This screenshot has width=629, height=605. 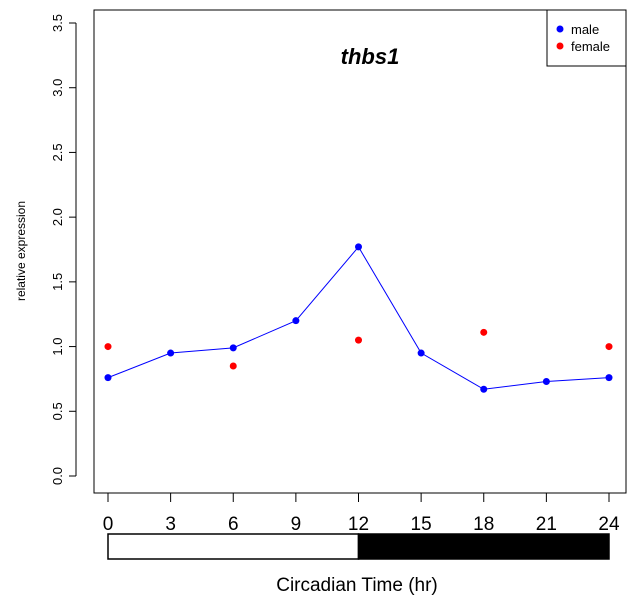 I want to click on legend-label-male: male, so click(x=585, y=29).